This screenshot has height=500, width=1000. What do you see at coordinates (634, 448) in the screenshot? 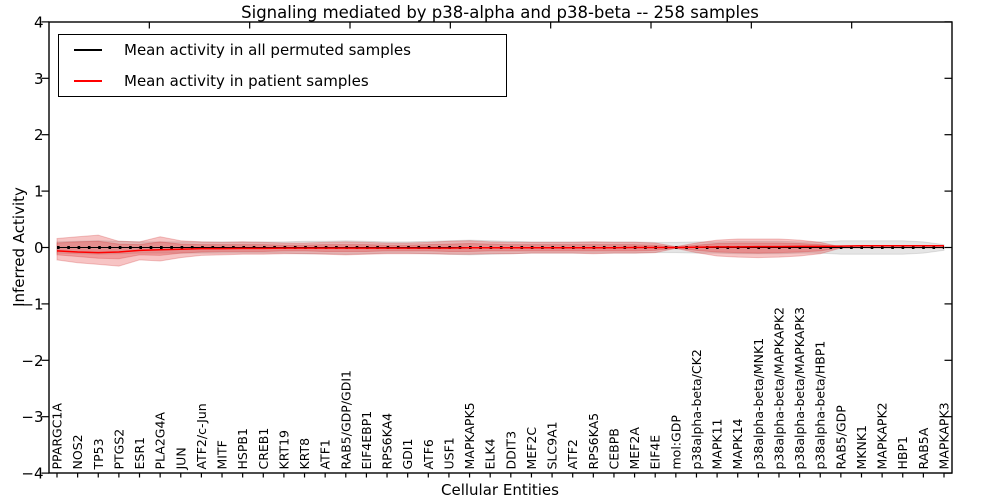
I see `x-category-label: MEF2A` at bounding box center [634, 448].